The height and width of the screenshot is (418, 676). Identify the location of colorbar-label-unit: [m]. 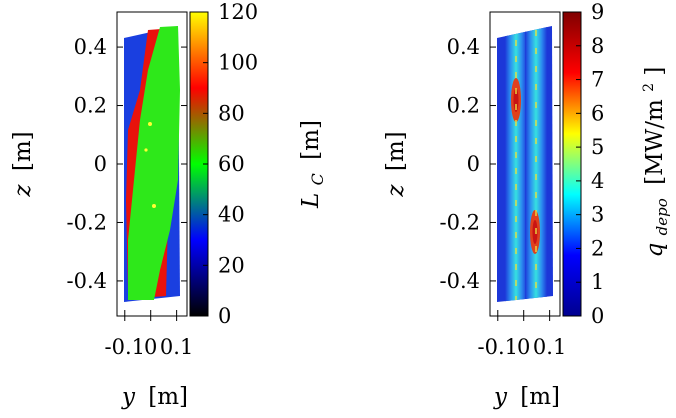
(311, 140).